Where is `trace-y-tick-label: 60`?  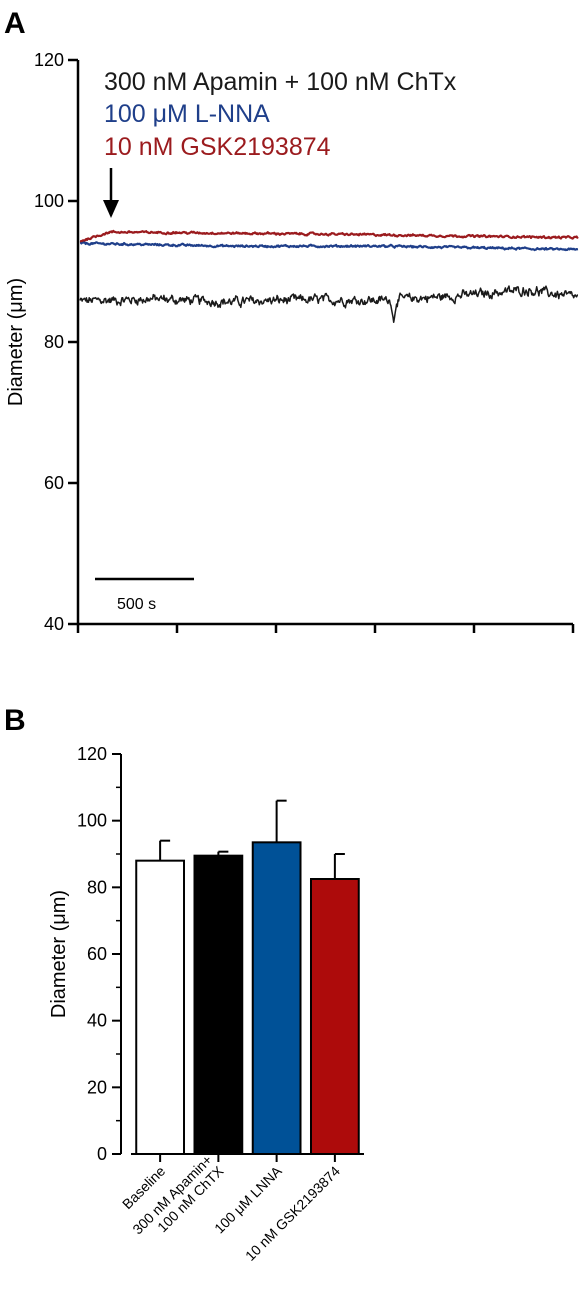 trace-y-tick-label: 60 is located at coordinates (54, 483).